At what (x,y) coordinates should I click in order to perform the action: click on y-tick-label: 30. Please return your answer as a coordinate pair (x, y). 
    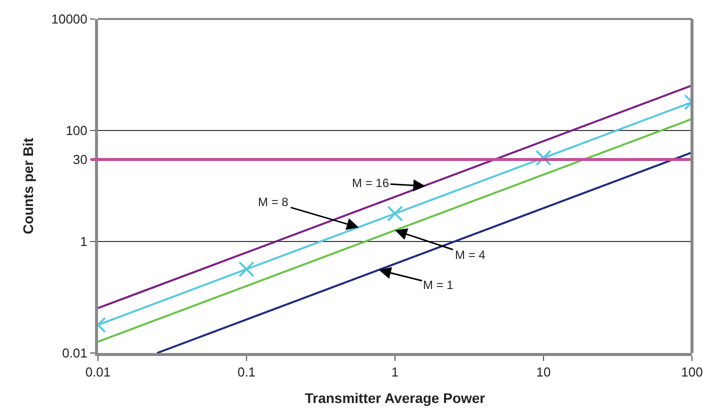
    Looking at the image, I should click on (80, 159).